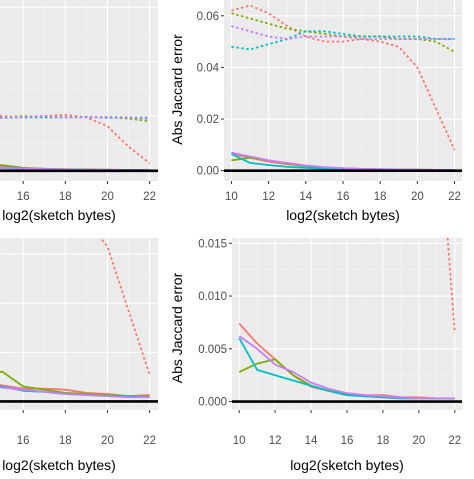  Describe the element at coordinates (208, 17) in the screenshot. I see `y-tick-label: 0.06` at that location.